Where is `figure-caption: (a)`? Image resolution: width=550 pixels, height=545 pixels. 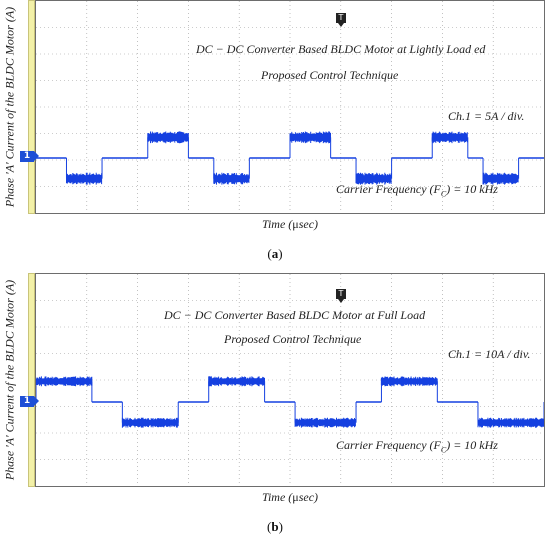 figure-caption: (a) is located at coordinates (274, 254).